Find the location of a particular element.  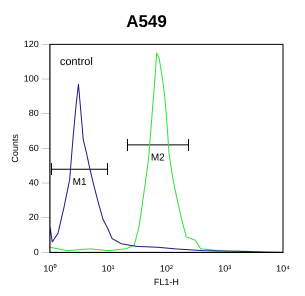

series-label: M2 is located at coordinates (158, 158).